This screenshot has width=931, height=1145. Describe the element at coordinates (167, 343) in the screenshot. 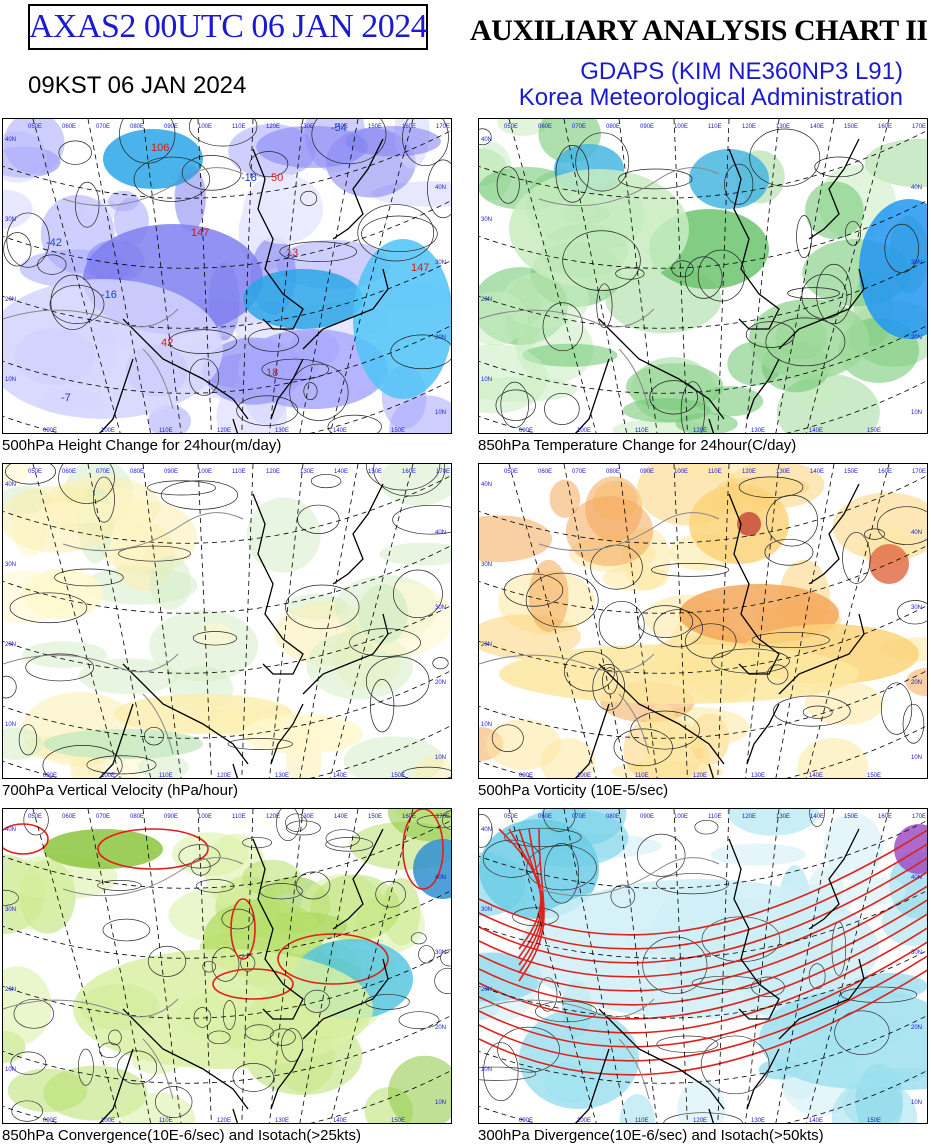

I see `contour-value-label: 42` at that location.